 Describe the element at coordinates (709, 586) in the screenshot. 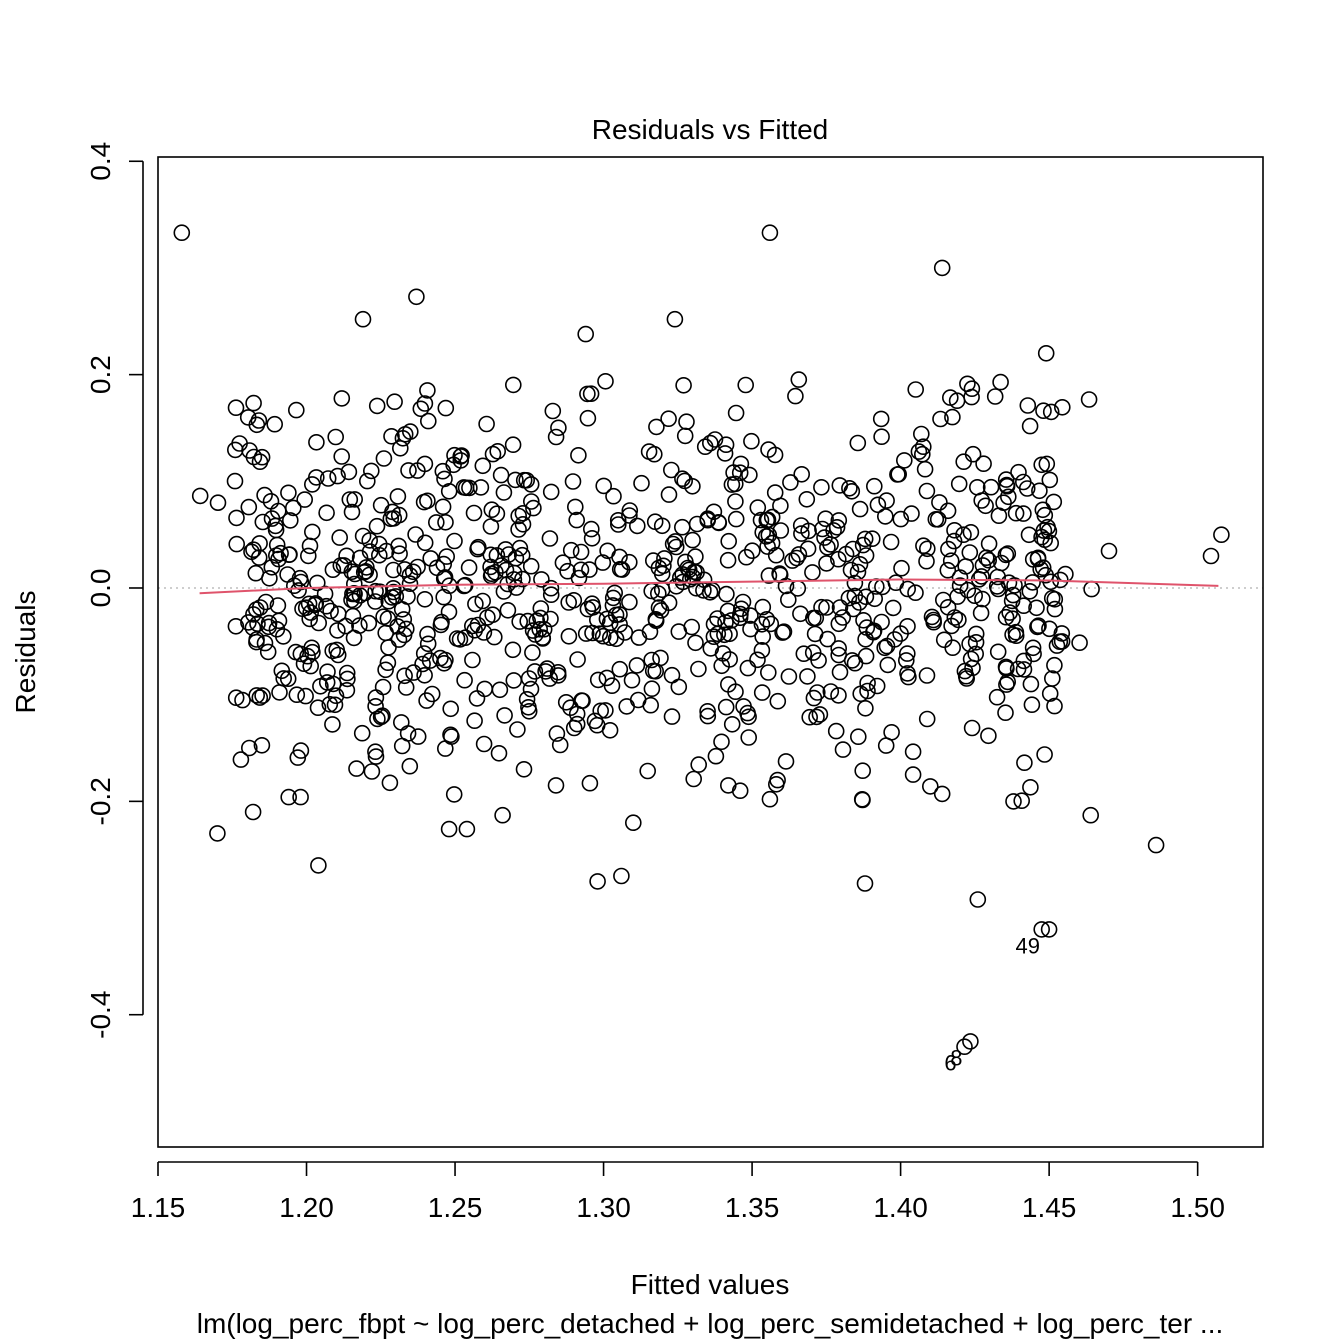

I see `lowess-smoother-line` at that location.